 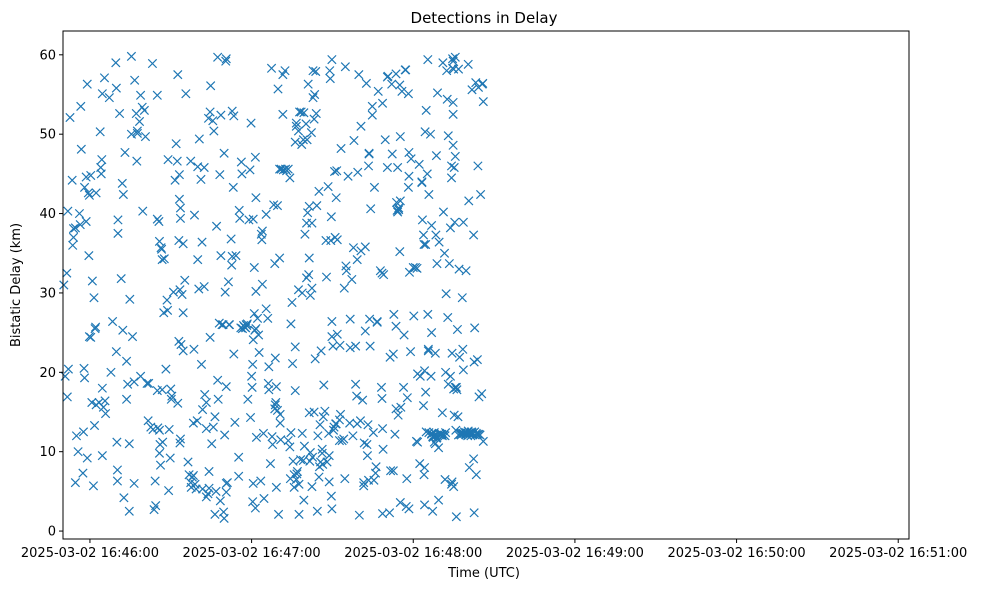 I want to click on x-tick-label: 2025-03-02 16:50:00, so click(x=737, y=553).